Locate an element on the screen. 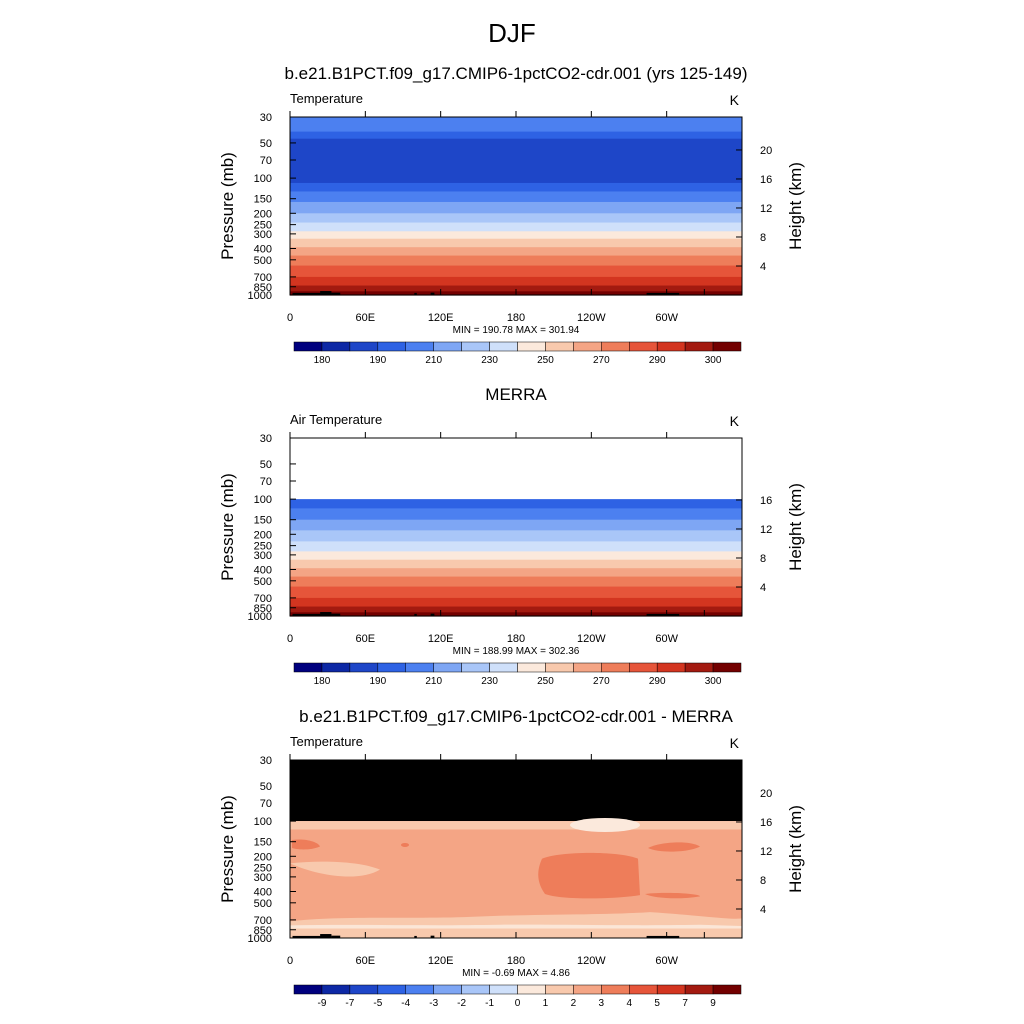 The height and width of the screenshot is (1024, 1024). y-tick-label: 300 is located at coordinates (263, 878).